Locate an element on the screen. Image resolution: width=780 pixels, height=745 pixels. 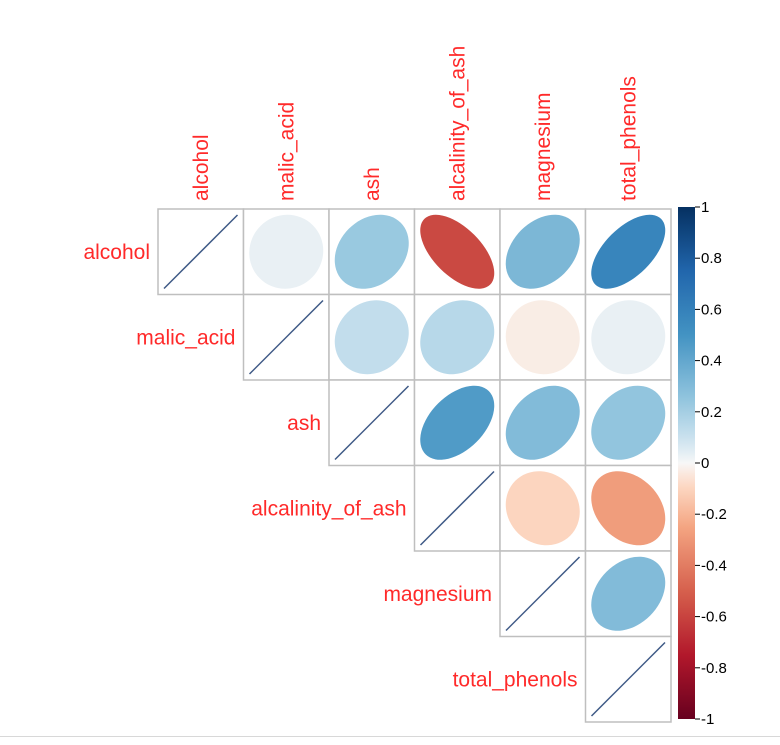
ellipse-ash-total_phenols is located at coordinates (628, 422).